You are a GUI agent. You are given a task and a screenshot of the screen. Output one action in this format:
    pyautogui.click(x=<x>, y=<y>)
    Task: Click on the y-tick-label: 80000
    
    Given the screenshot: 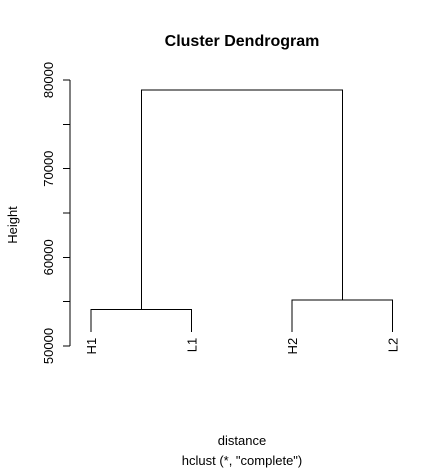 What is the action you would take?
    pyautogui.click(x=48, y=80)
    